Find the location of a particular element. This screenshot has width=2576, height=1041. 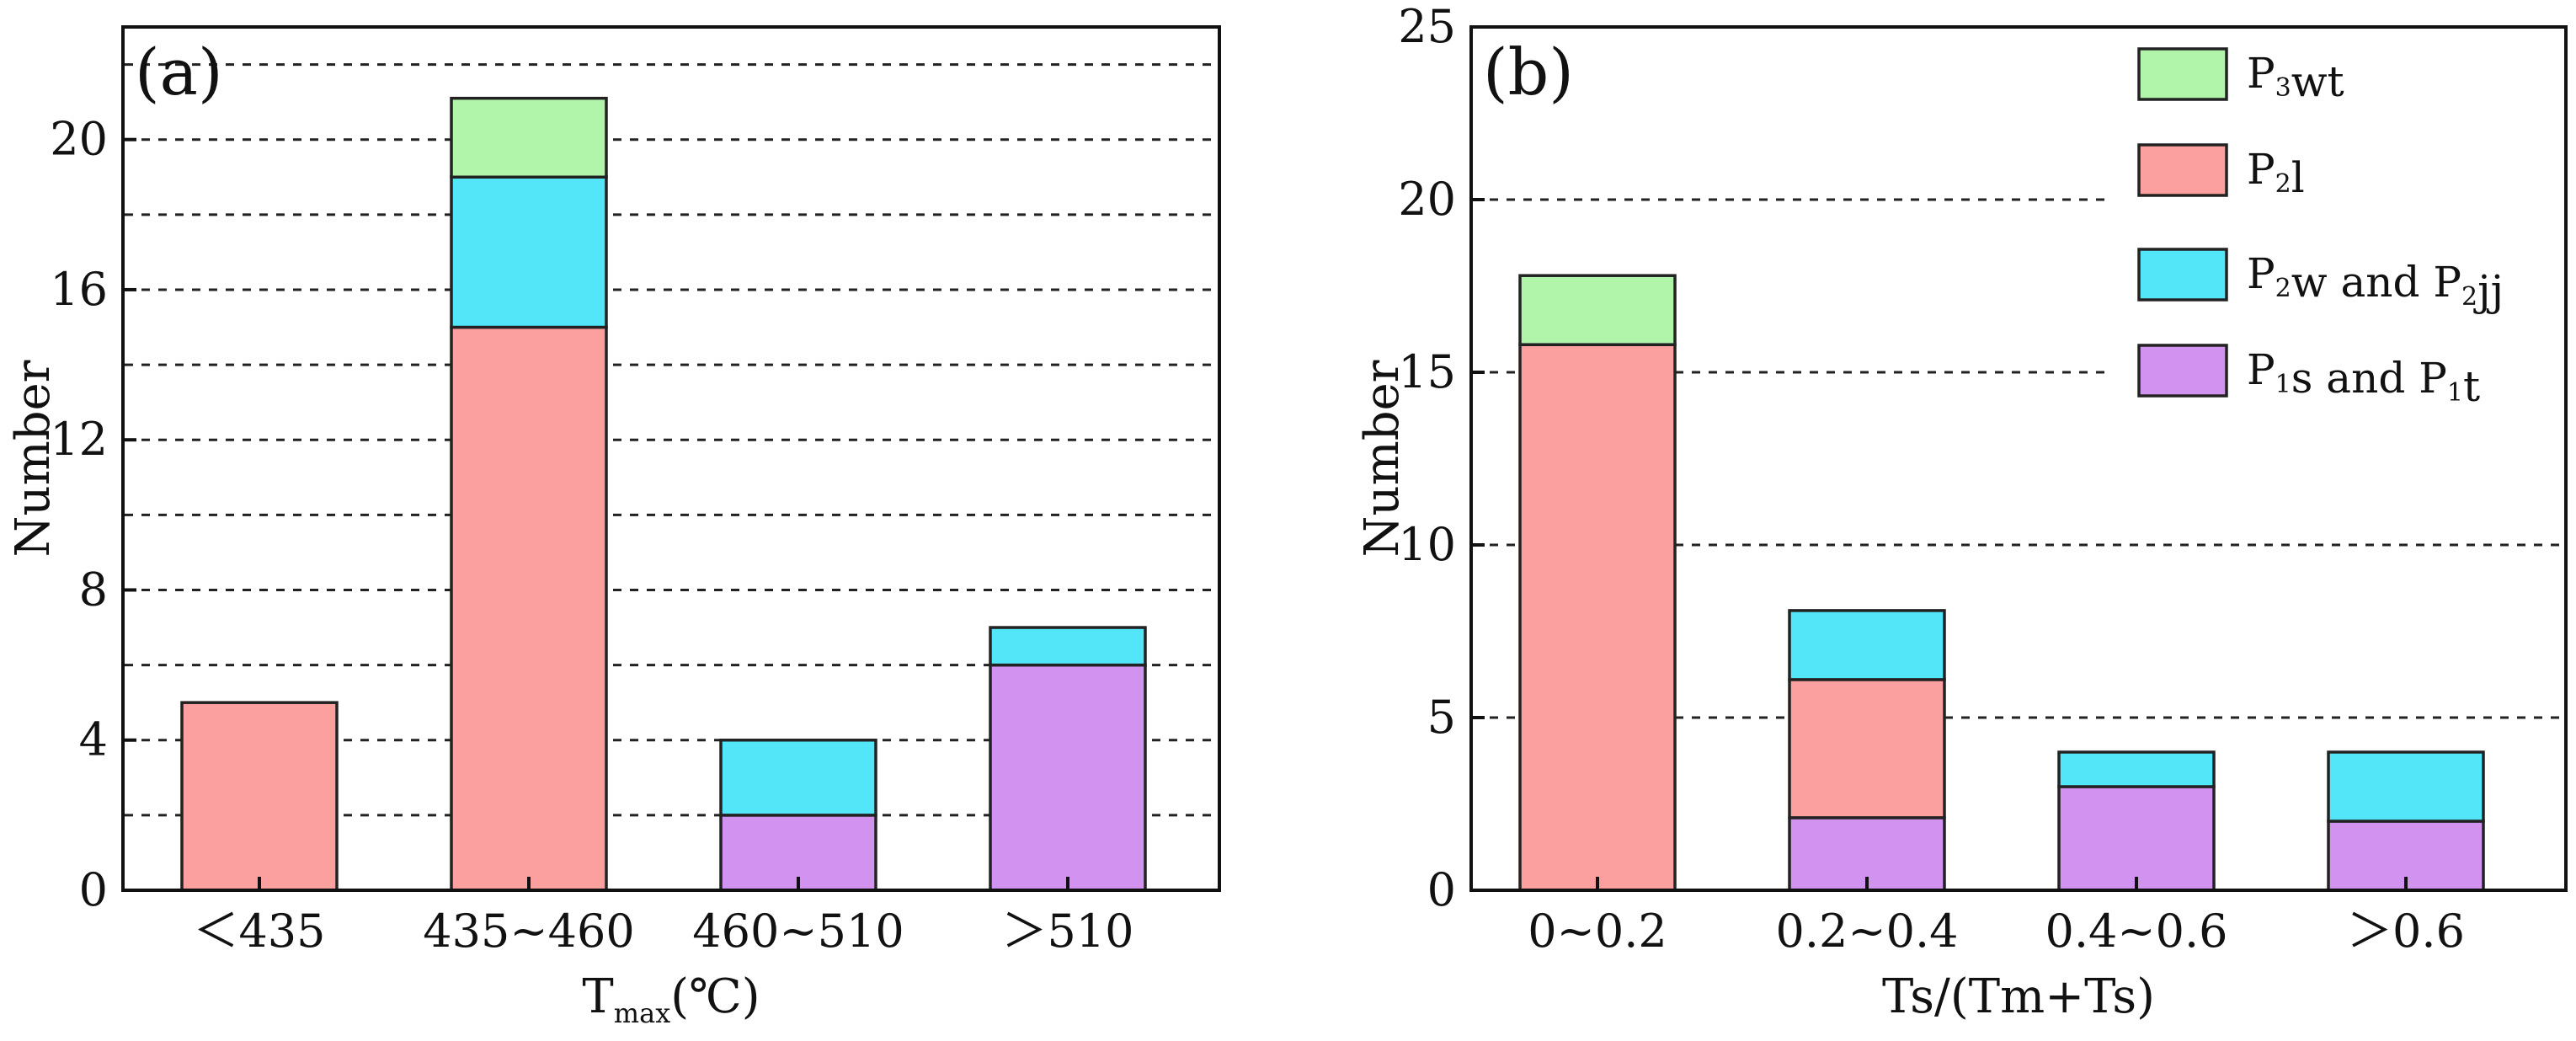

y-tick-label: 4 is located at coordinates (93, 739).